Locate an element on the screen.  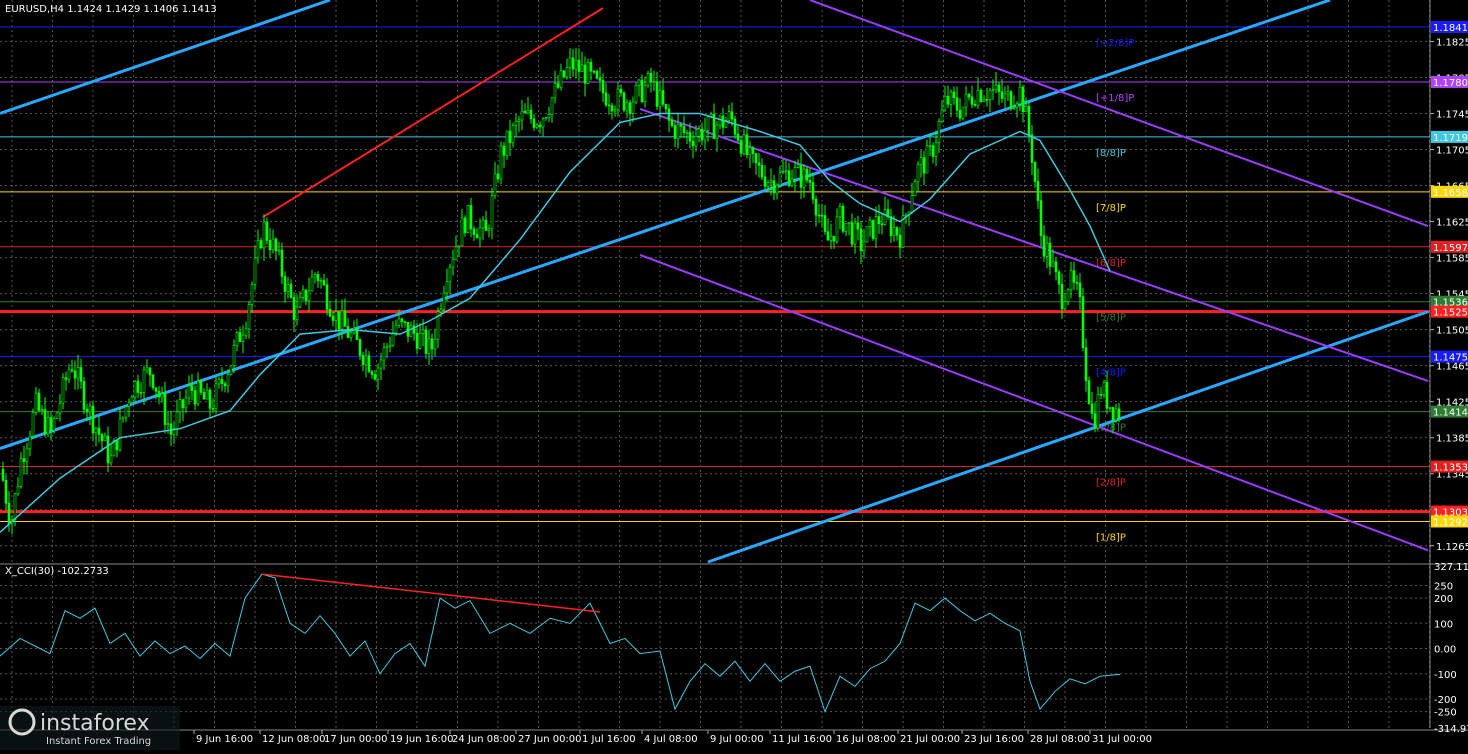
price-level-tag is located at coordinates (1449, 356).